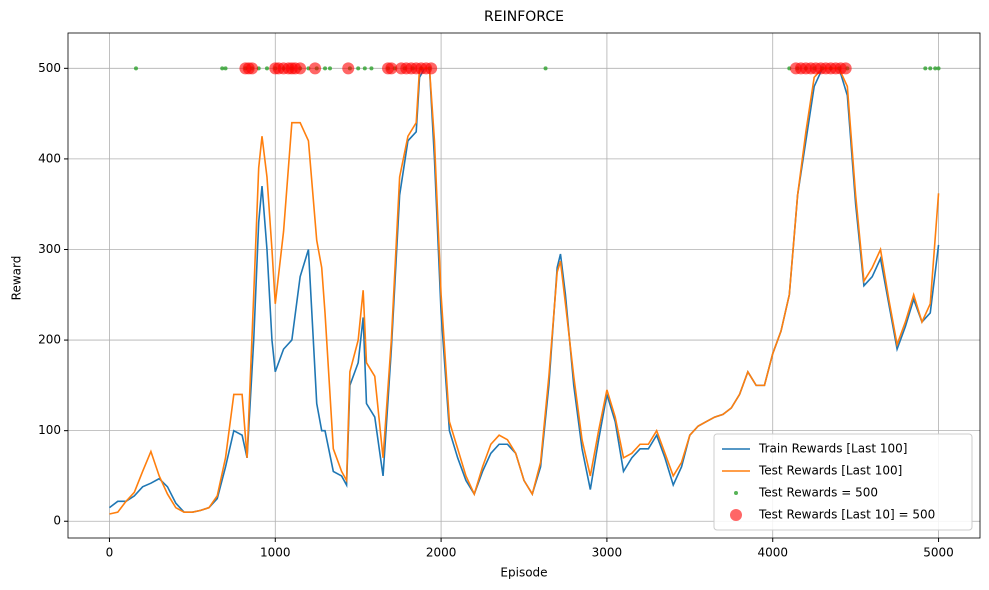  I want to click on x-tick-label: 1000, so click(275, 553).